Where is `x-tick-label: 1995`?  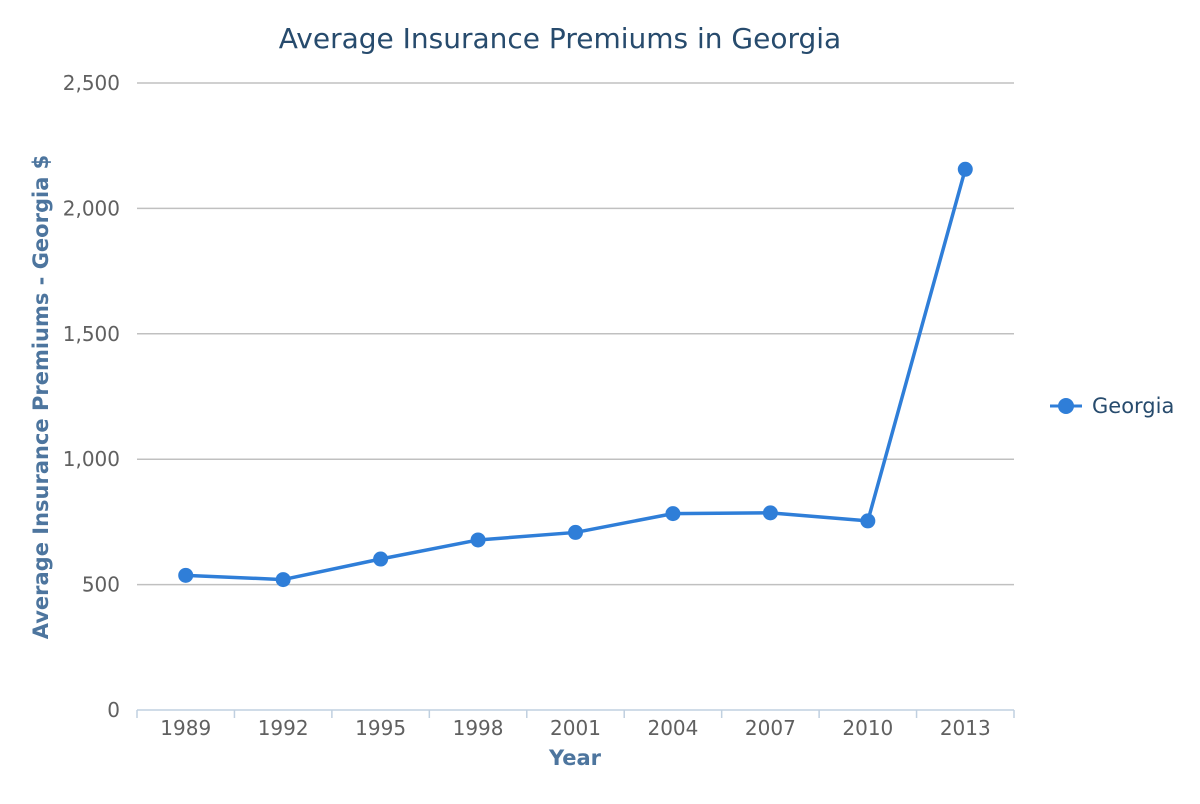
x-tick-label: 1995 is located at coordinates (380, 728).